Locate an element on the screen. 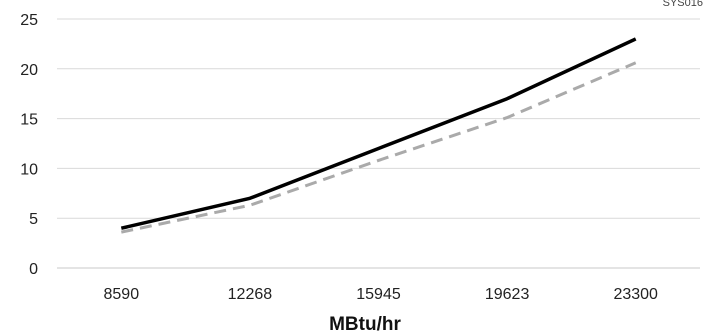  x-tick-label: 15945 is located at coordinates (378, 294).